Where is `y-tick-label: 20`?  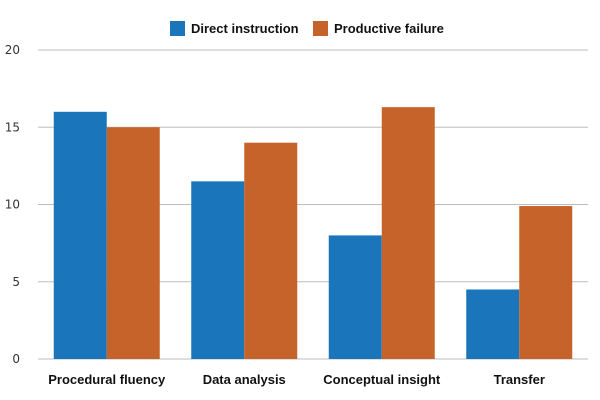 y-tick-label: 20 is located at coordinates (12, 50).